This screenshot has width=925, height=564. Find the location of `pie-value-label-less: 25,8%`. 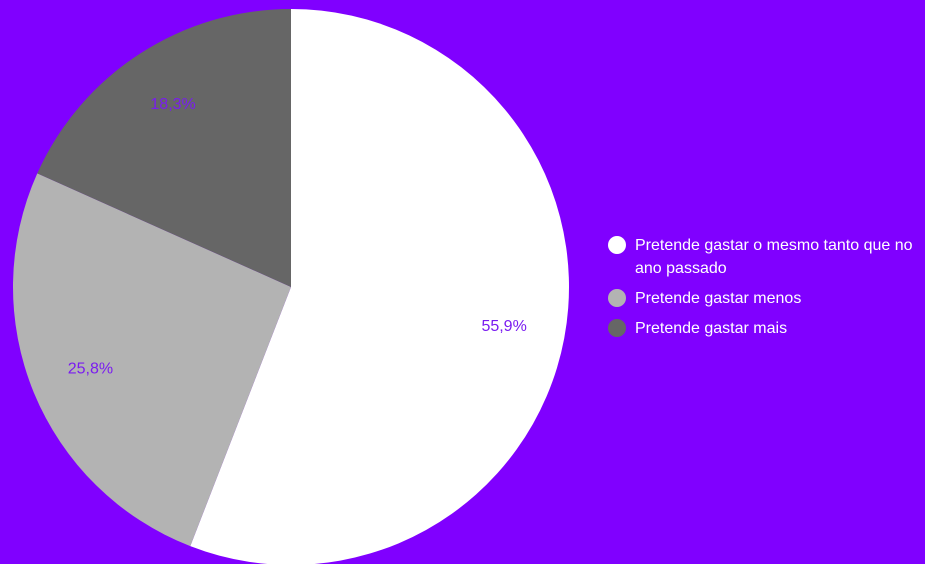

pie-value-label-less: 25,8% is located at coordinates (90, 369).